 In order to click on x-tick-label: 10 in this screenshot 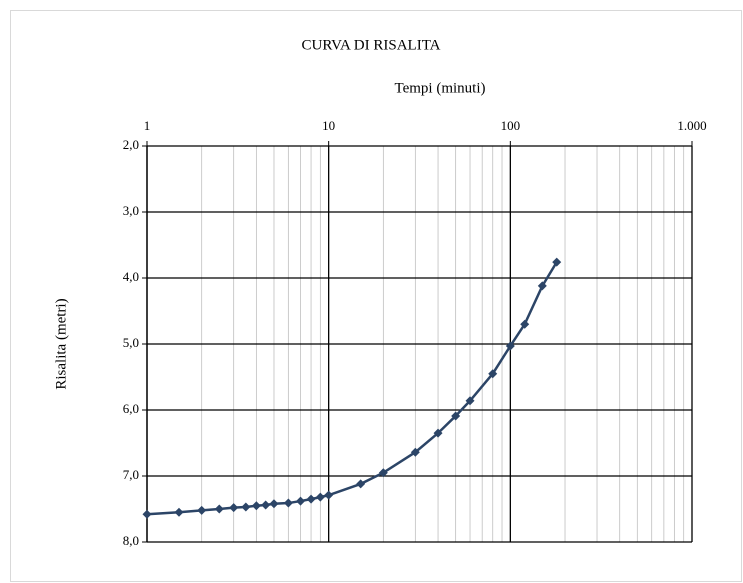, I will do `click(328, 125)`.